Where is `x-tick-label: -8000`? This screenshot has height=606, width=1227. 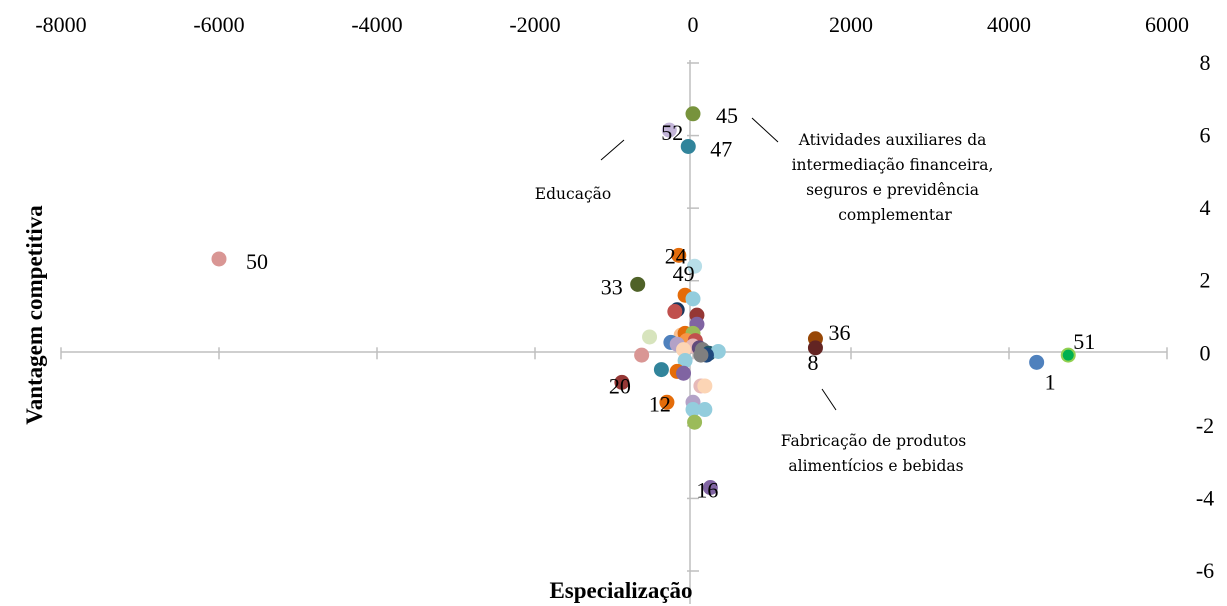
x-tick-label: -8000 is located at coordinates (60, 24).